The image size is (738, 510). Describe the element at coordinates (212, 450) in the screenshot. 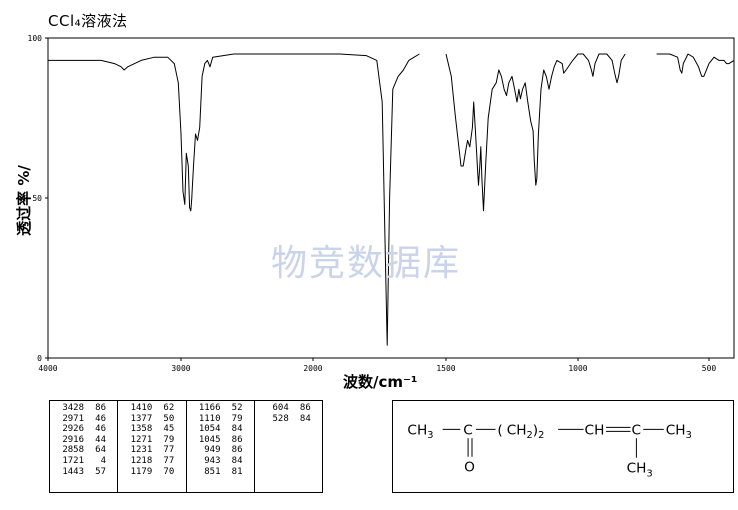

I see `peak-wavenumber: 949` at that location.